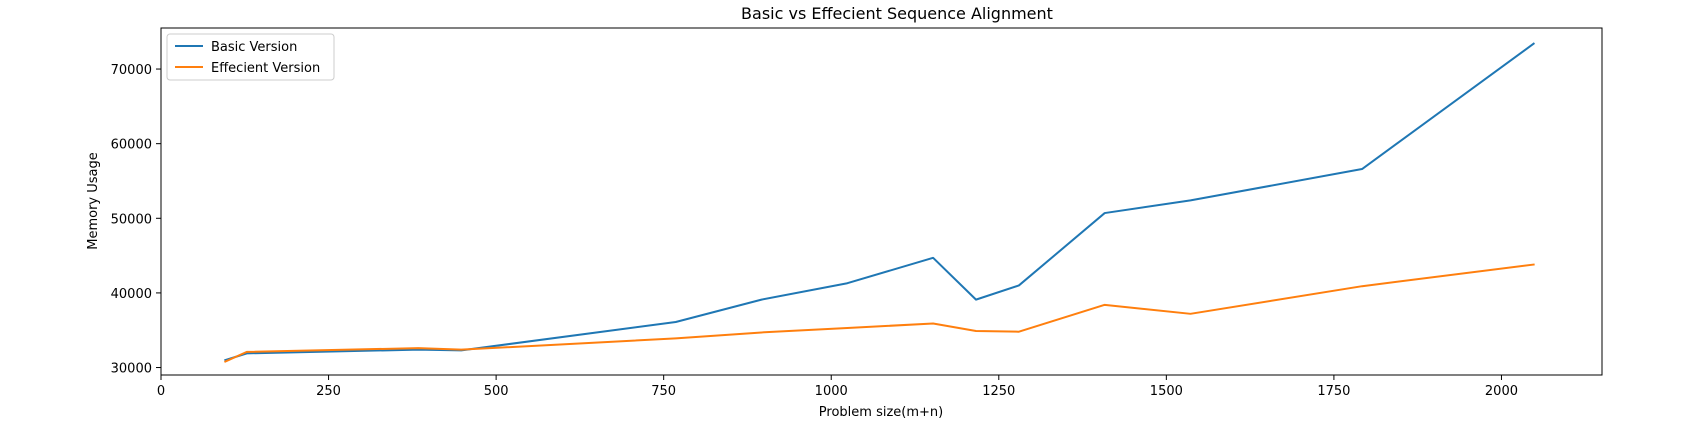 This screenshot has height=436, width=1682. I want to click on y-tick-label: 30000, so click(131, 369).